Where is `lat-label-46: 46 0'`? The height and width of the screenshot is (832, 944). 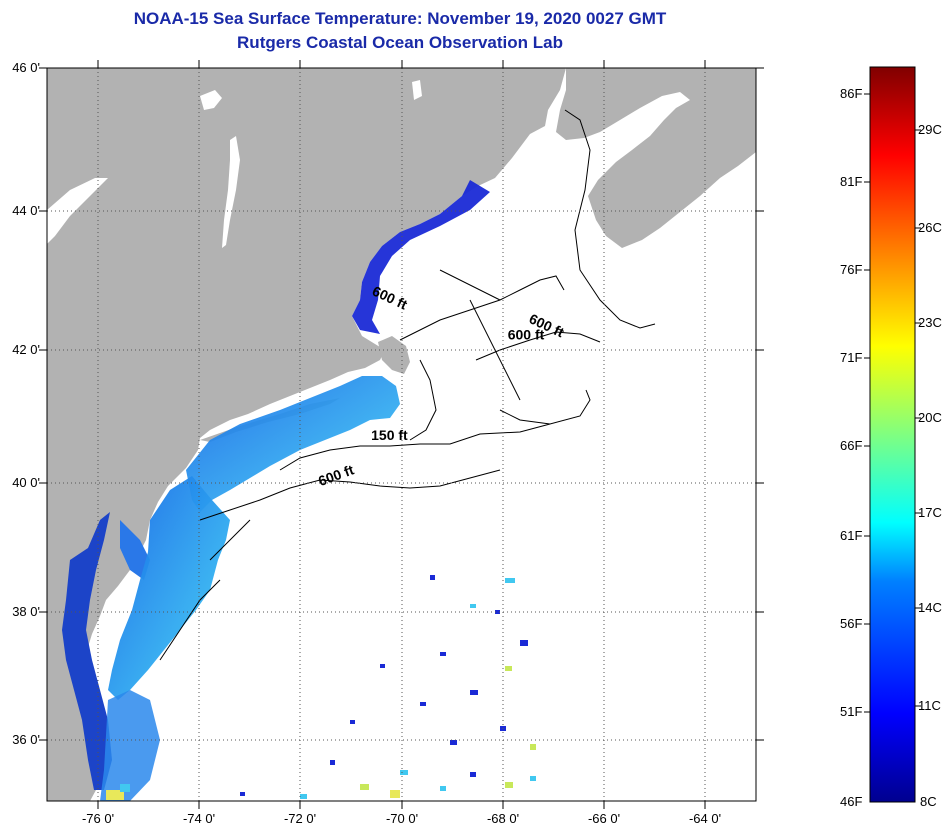
lat-label-46: 46 0' is located at coordinates (26, 67).